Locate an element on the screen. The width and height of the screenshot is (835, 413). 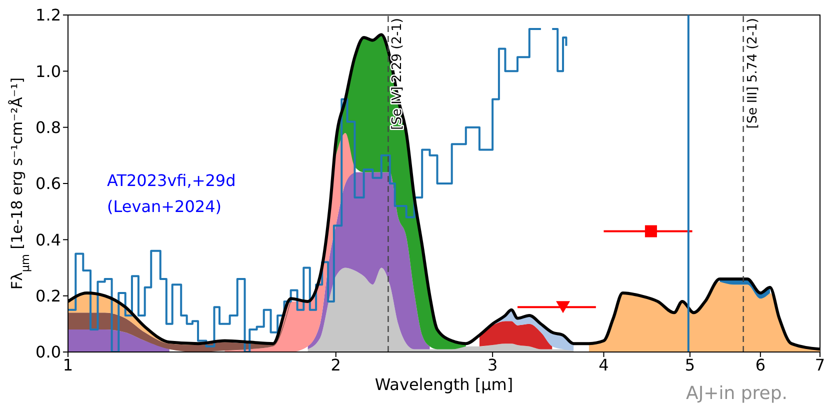
x-tick-label: 2 is located at coordinates (335, 364).